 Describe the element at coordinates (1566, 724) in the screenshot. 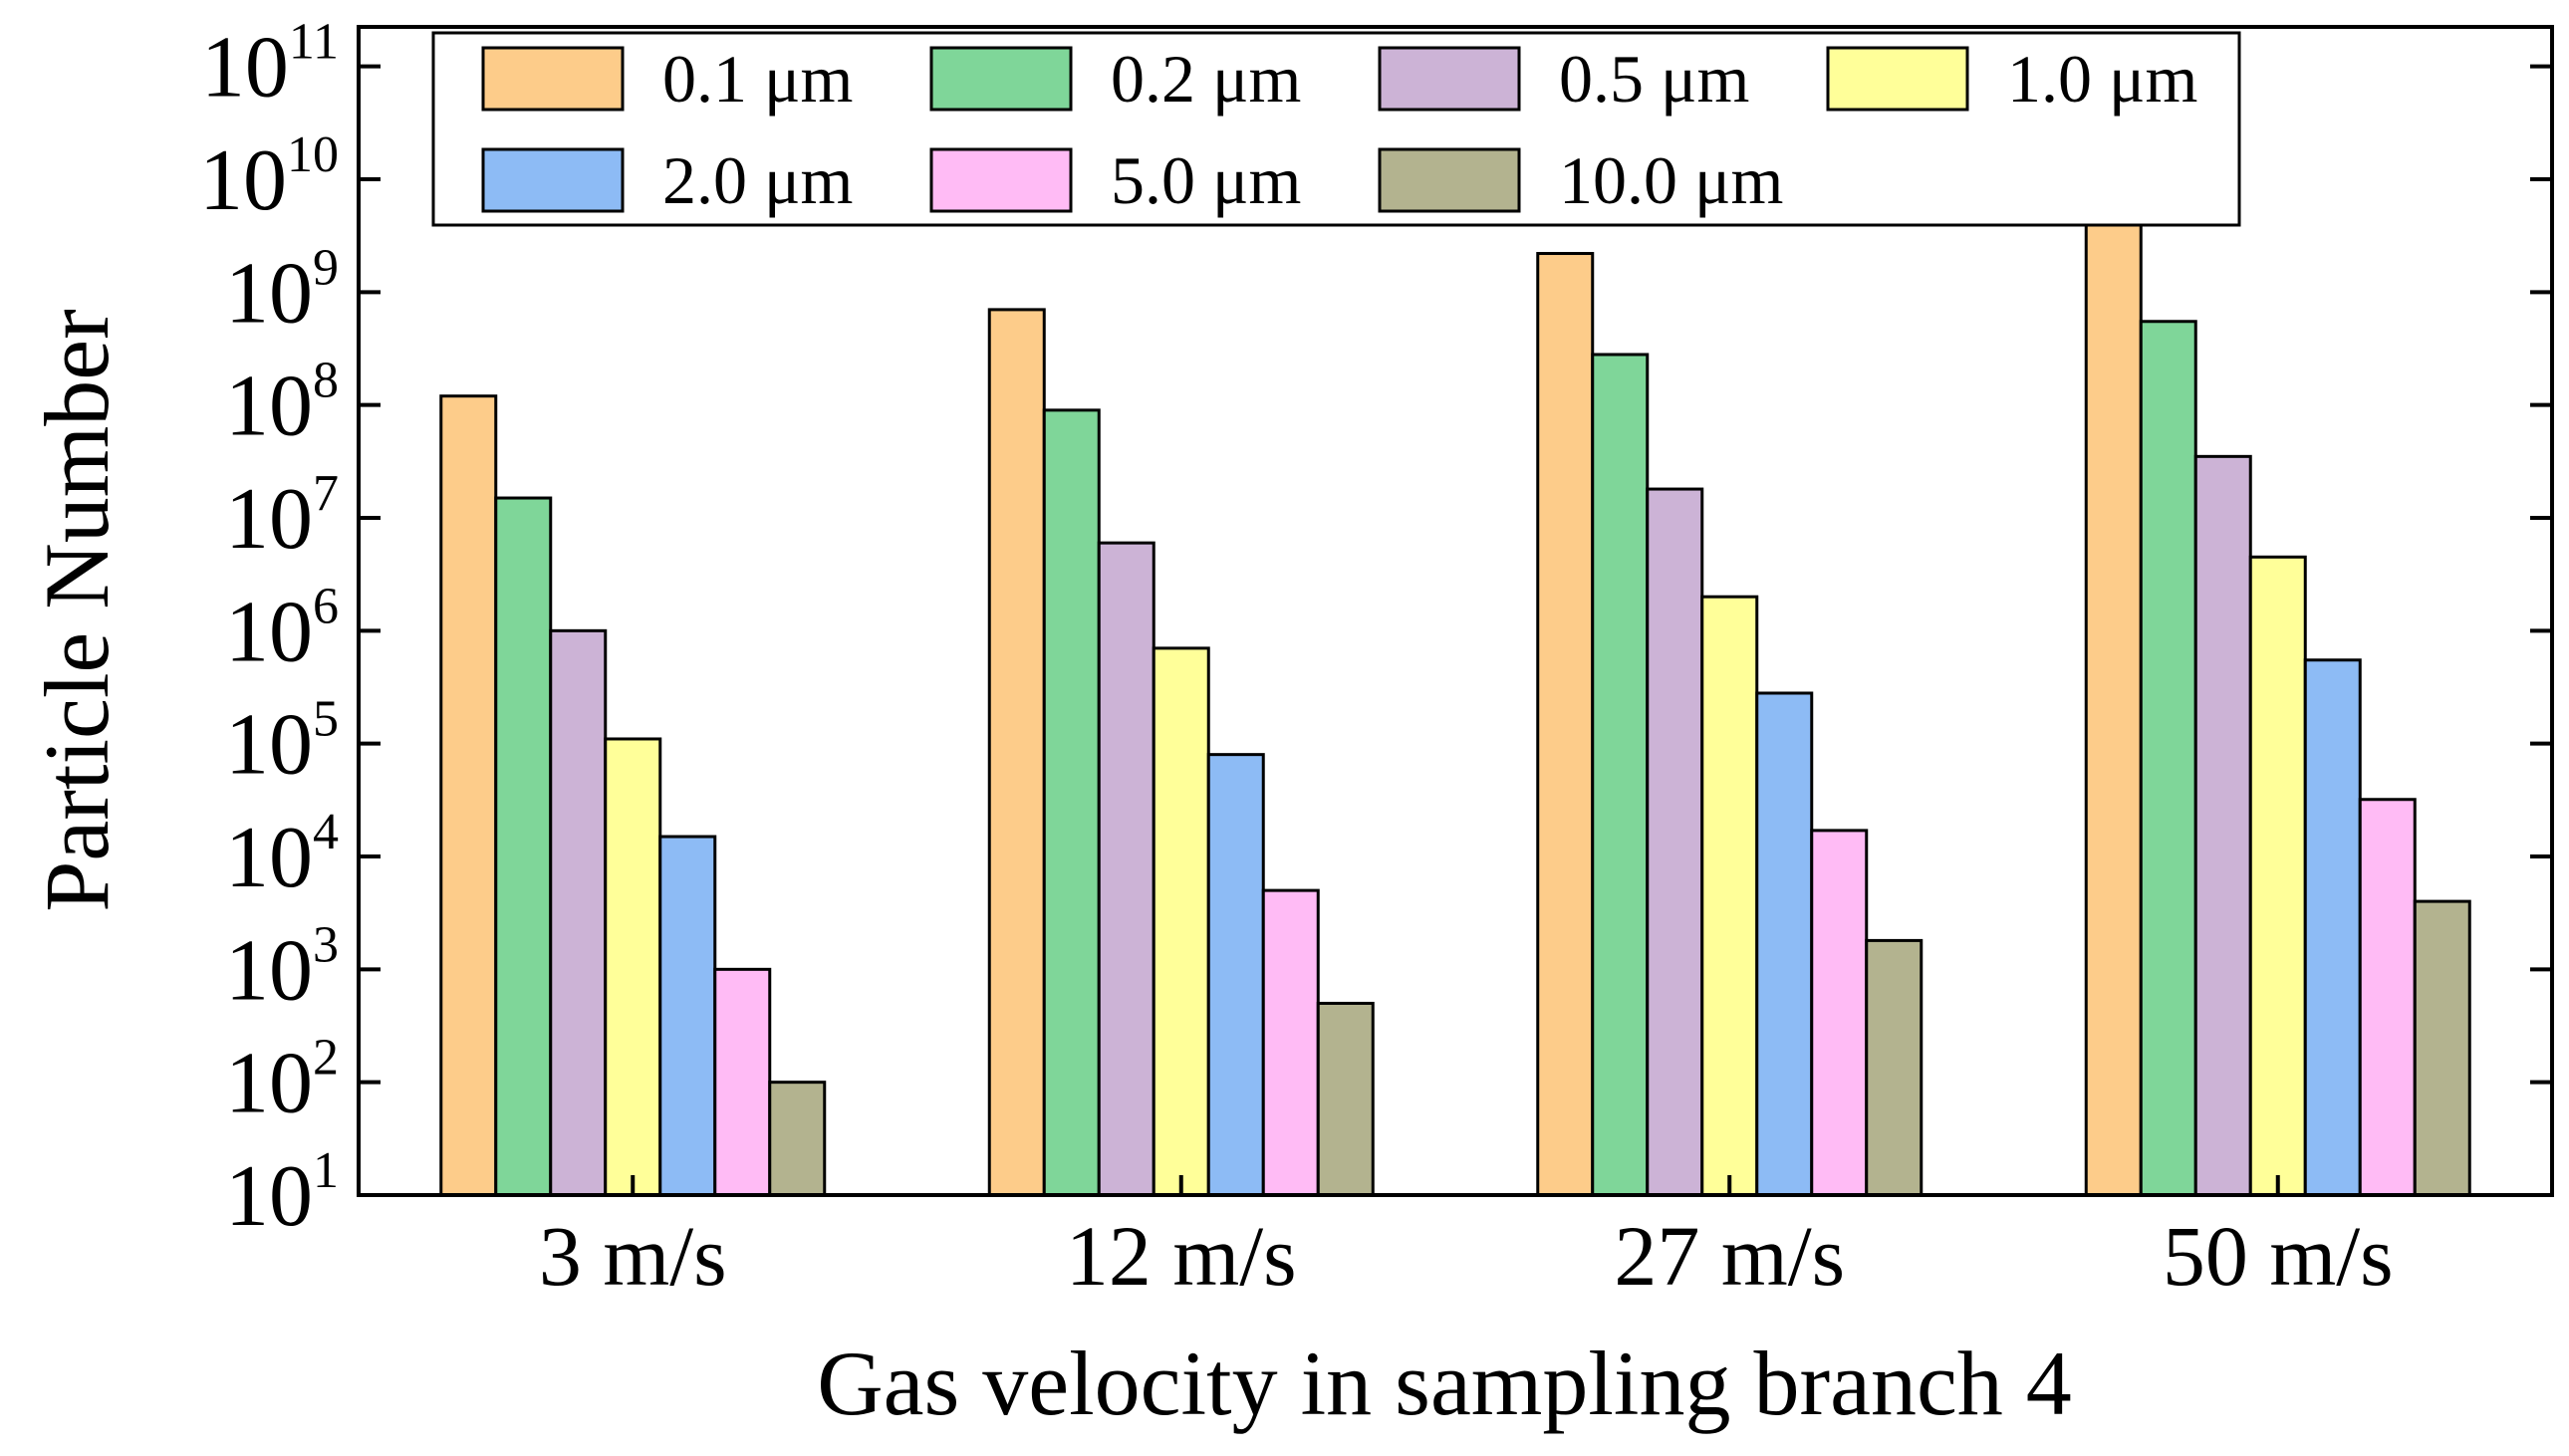

I see `bar-0-1-mum-27-m-s` at that location.